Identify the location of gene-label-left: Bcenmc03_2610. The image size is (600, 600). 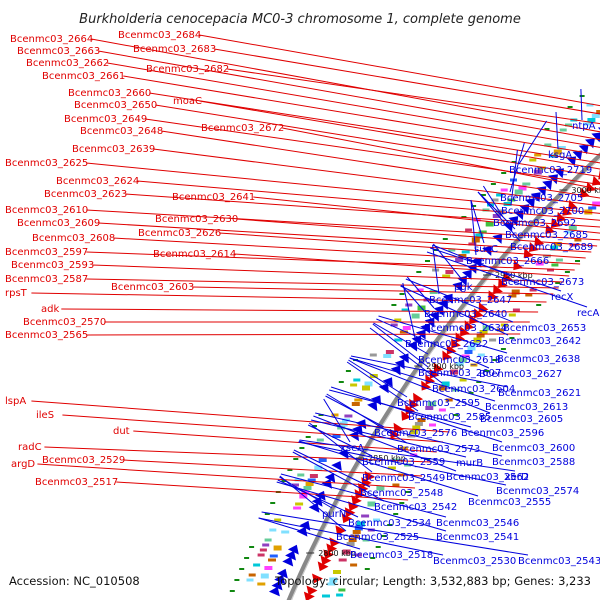
(46, 210).